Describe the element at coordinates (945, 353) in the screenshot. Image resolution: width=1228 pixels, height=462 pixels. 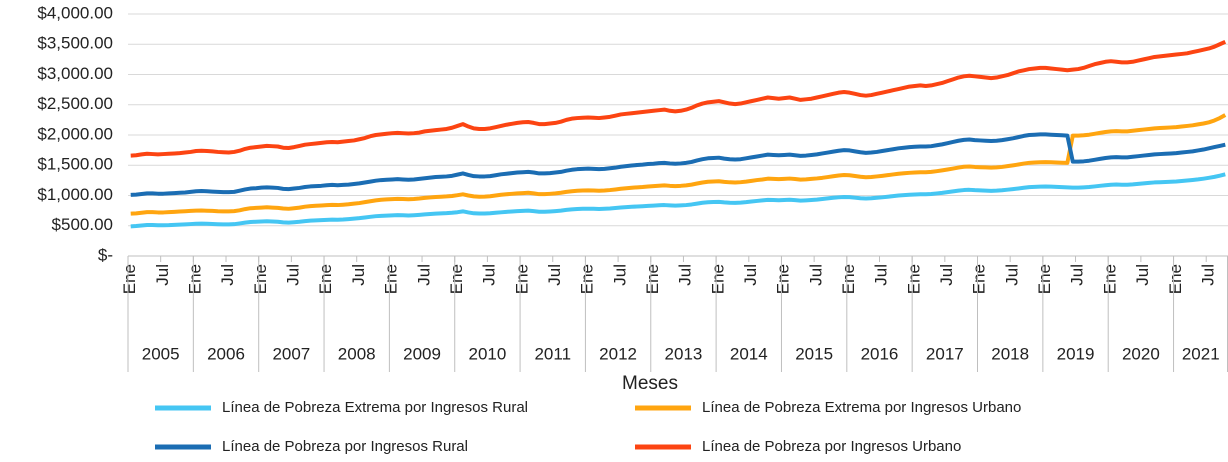
I see `group-label: 2017` at that location.